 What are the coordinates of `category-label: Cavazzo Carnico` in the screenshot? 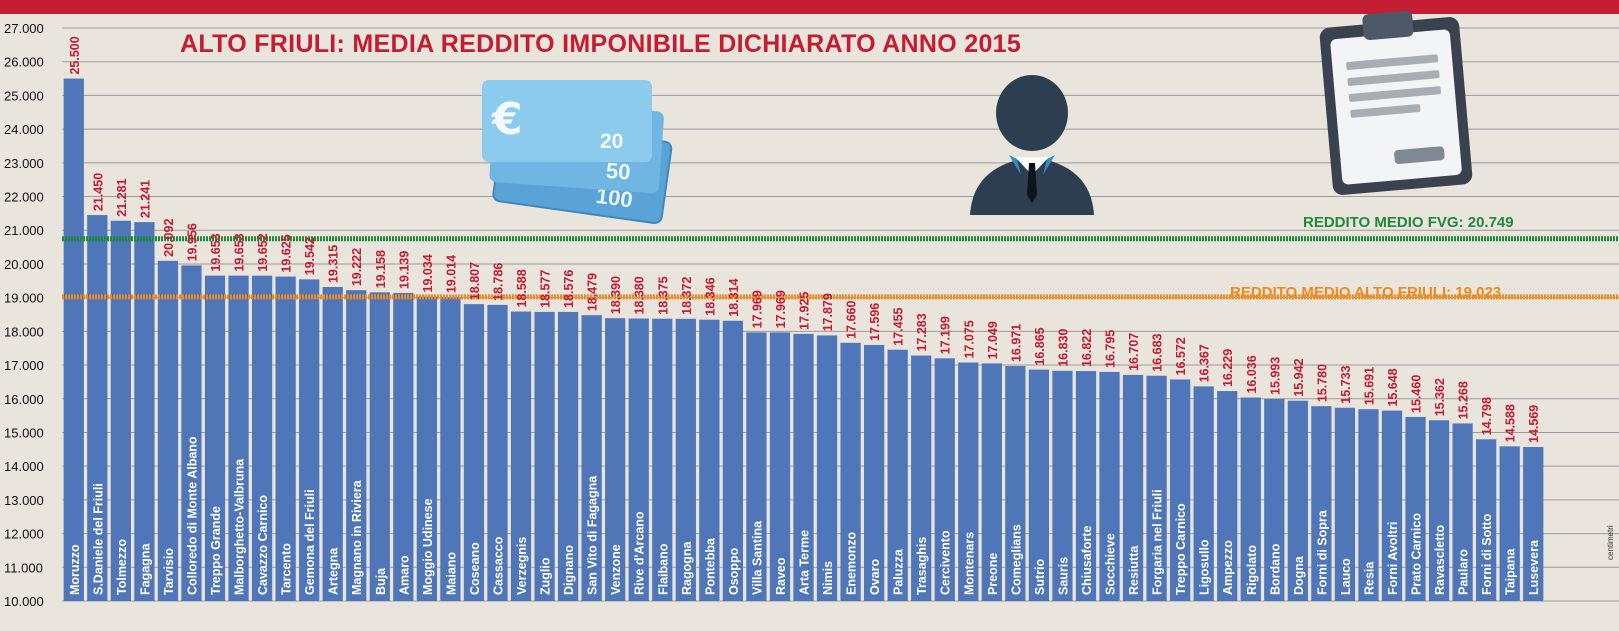 It's located at (263, 545).